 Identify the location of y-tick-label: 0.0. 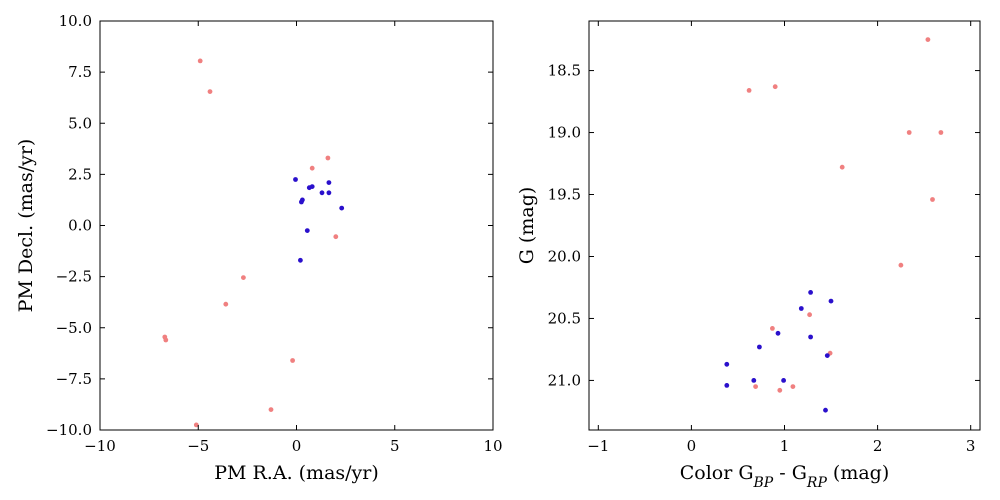
(80, 226).